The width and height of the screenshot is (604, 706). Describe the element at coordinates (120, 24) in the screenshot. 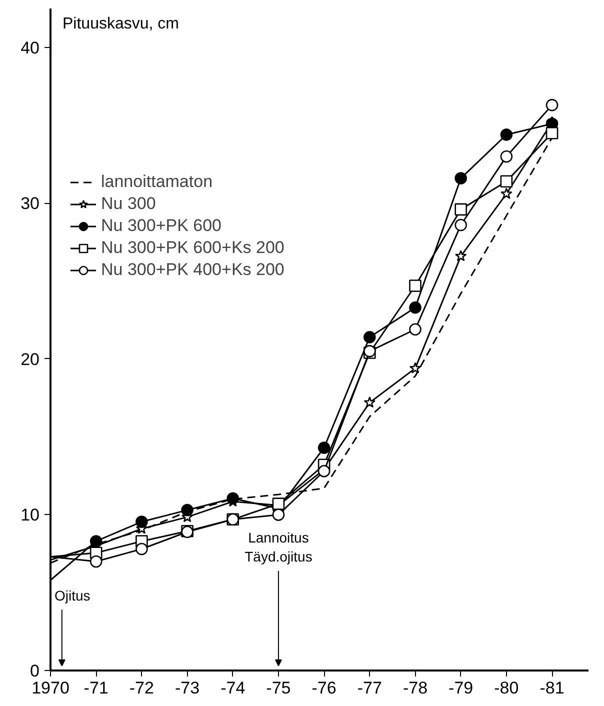

I see `y-axis-title: Pituuskasvu, cm` at that location.